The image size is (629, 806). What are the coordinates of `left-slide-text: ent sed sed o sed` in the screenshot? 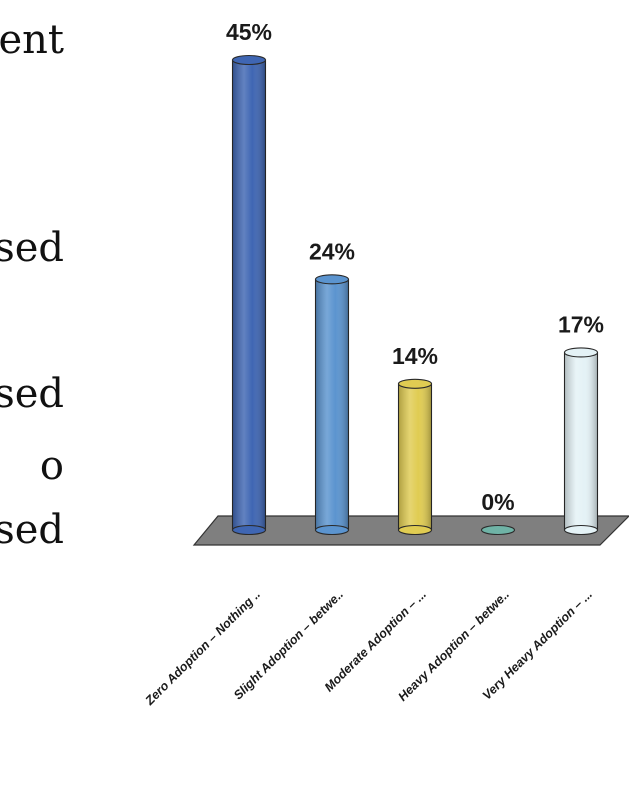 It's located at (35, 403).